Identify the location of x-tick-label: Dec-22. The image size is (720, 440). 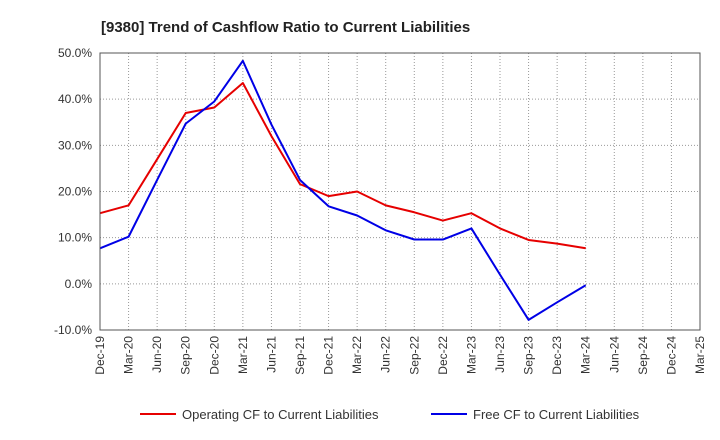
(443, 355).